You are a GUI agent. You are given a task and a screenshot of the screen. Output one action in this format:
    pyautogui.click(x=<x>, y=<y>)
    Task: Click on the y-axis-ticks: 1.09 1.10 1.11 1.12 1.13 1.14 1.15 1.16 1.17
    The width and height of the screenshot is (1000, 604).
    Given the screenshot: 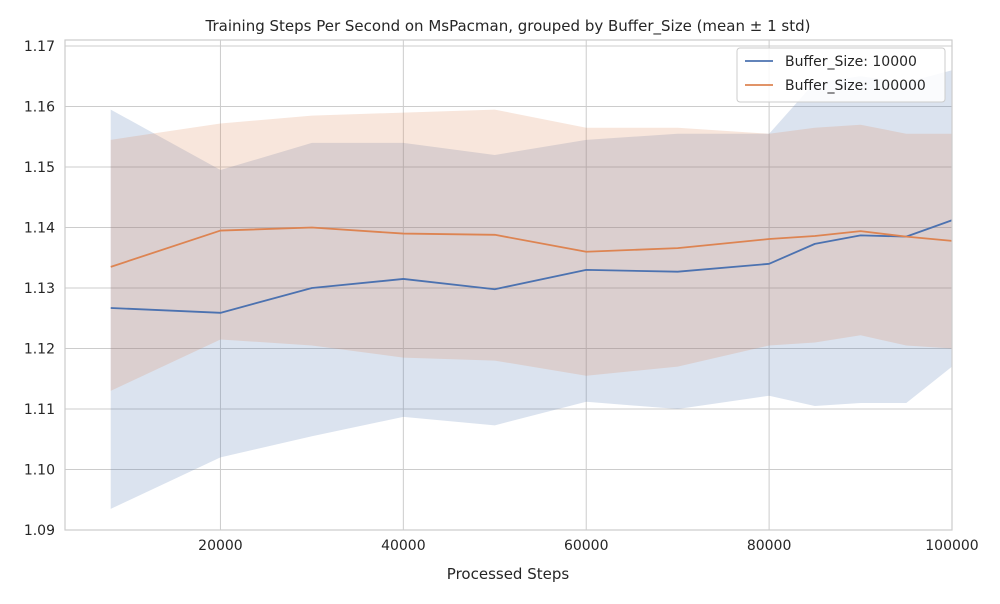 What is the action you would take?
    pyautogui.click(x=39, y=289)
    